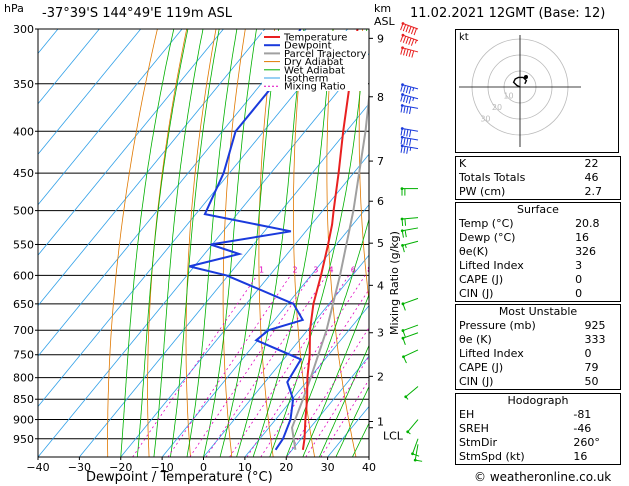  What do you see at coordinates (487, 237) in the screenshot?
I see `index-label: Dewp (°C)` at bounding box center [487, 237].